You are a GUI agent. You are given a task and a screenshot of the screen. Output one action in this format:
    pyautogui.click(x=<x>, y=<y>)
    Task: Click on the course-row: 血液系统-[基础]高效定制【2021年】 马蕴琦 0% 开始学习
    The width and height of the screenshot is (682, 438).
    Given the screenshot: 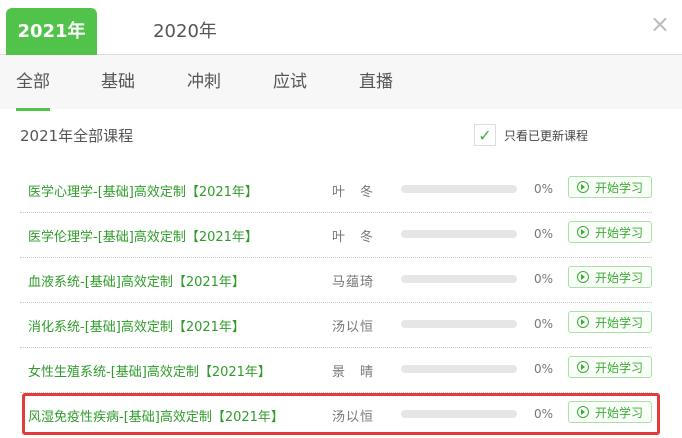 What is the action you would take?
    pyautogui.click(x=336, y=280)
    